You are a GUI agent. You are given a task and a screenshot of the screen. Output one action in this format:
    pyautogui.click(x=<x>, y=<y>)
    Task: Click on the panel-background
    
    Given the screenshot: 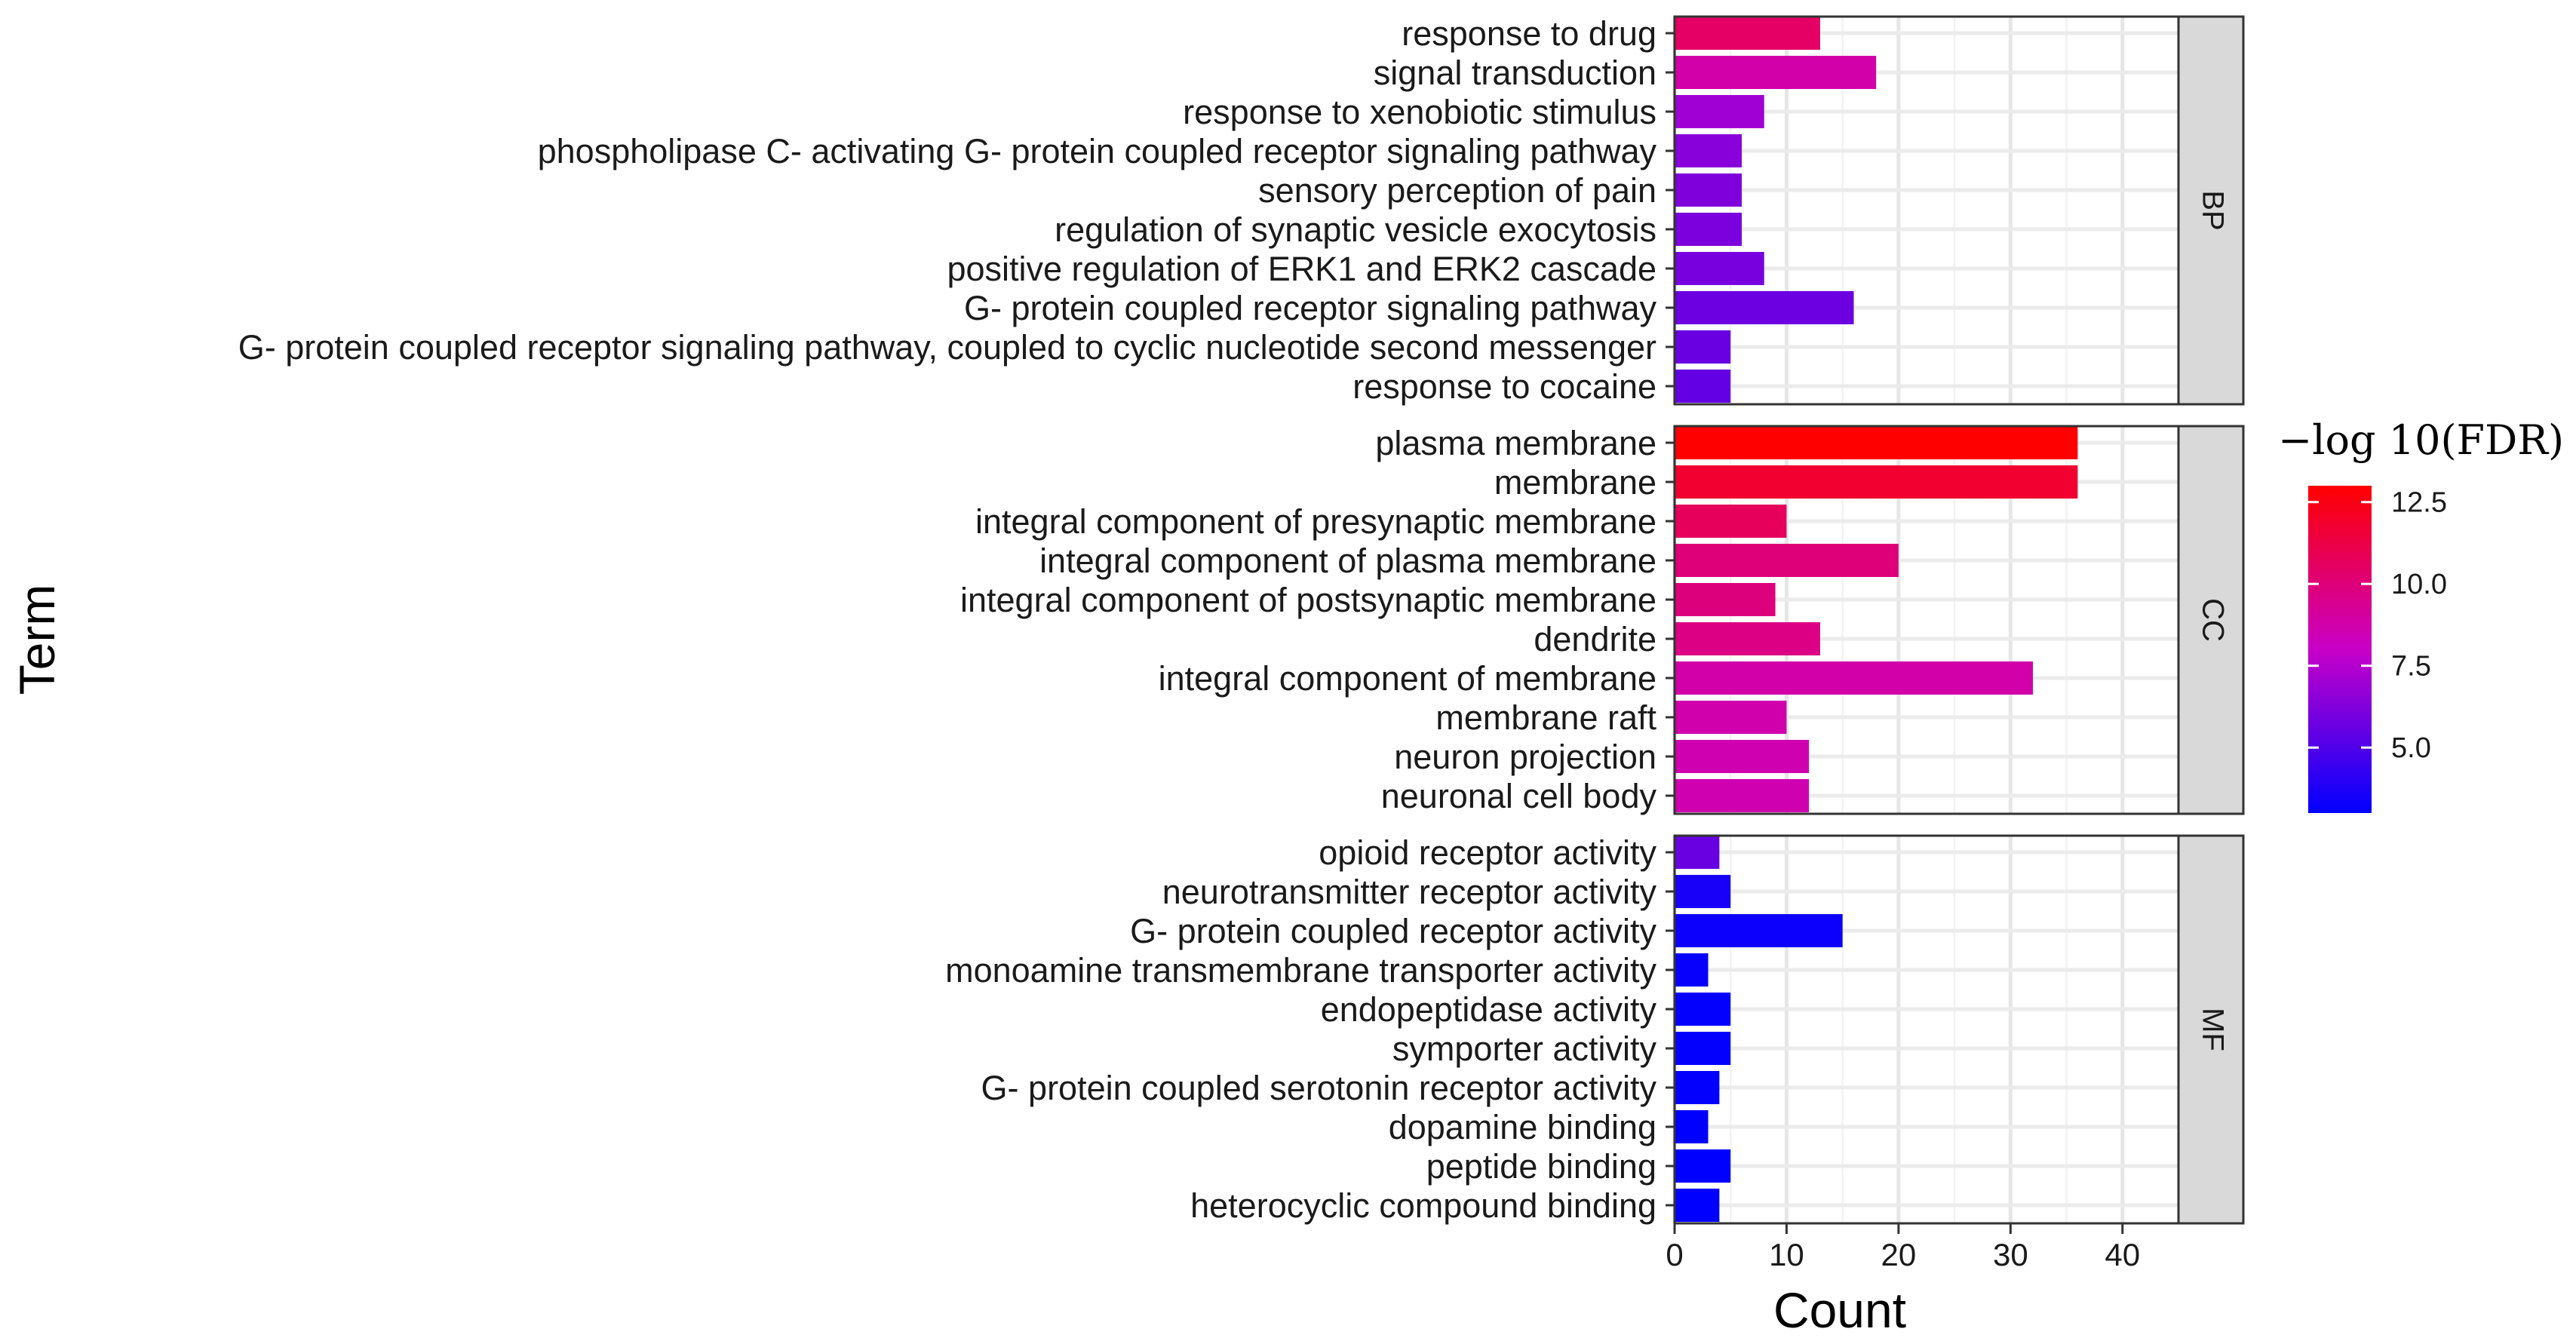 What is the action you would take?
    pyautogui.click(x=1926, y=1029)
    